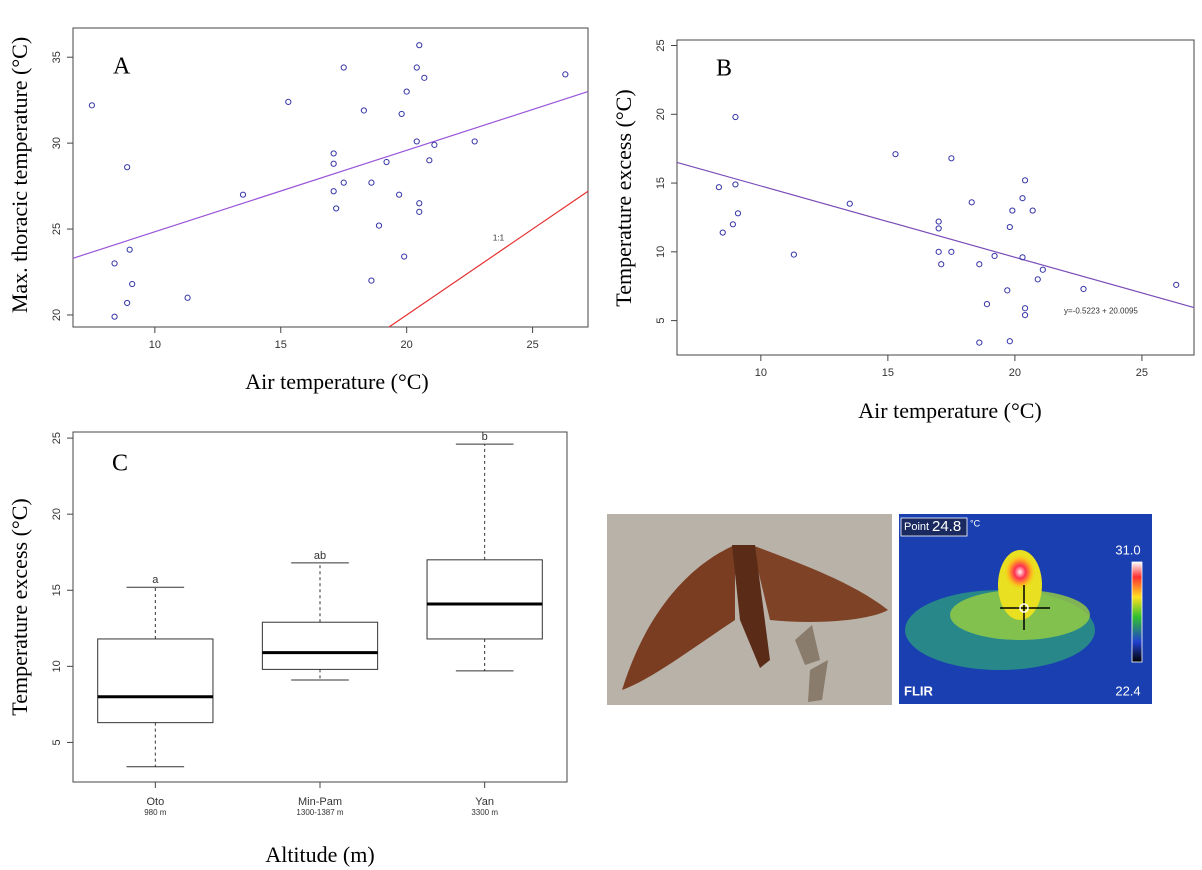 Image resolution: width=1202 pixels, height=870 pixels. Describe the element at coordinates (485, 437) in the screenshot. I see `group-letter: b` at that location.